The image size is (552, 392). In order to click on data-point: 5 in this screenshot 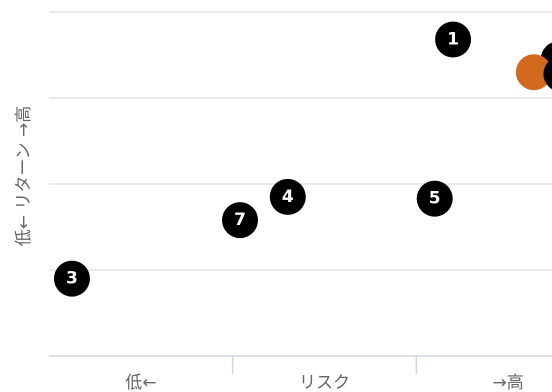, I will do `click(434, 198)`.